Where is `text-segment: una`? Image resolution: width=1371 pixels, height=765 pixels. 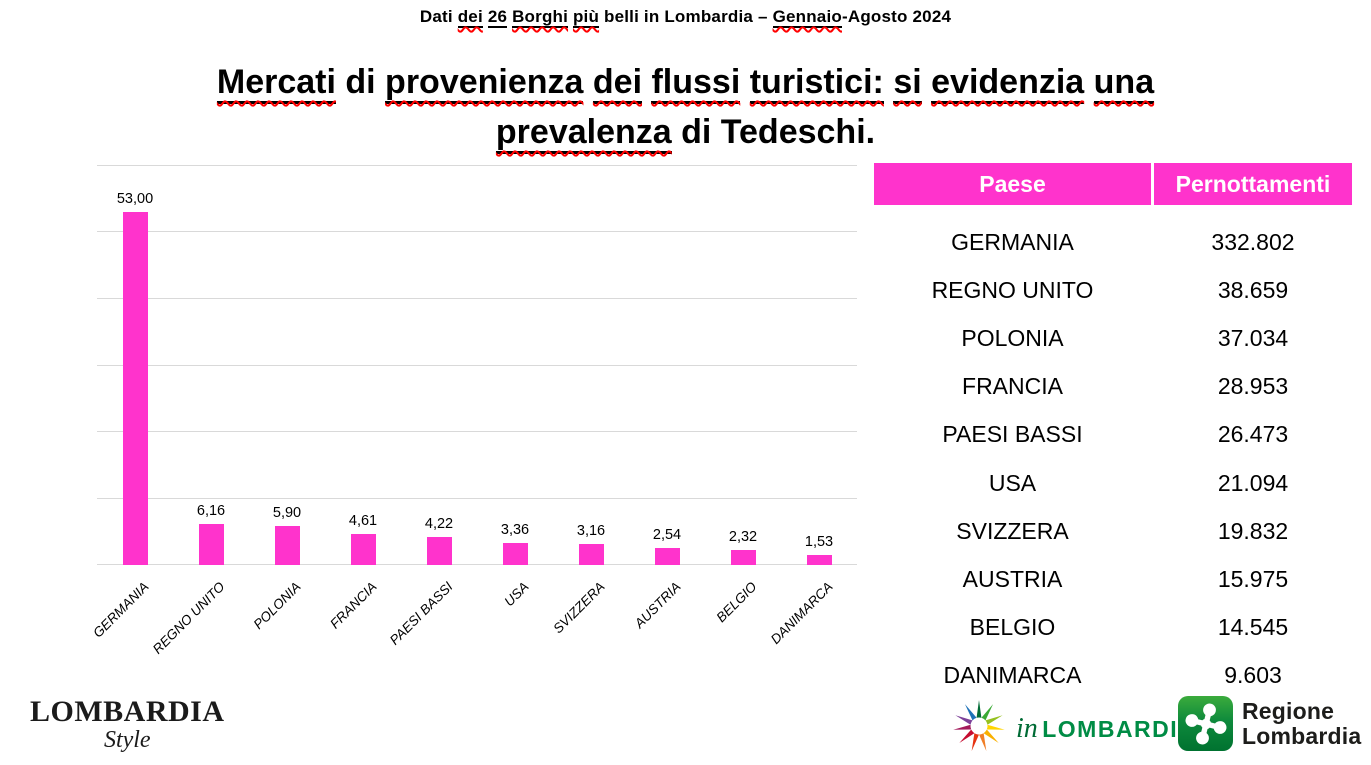 text-segment: una is located at coordinates (1124, 83).